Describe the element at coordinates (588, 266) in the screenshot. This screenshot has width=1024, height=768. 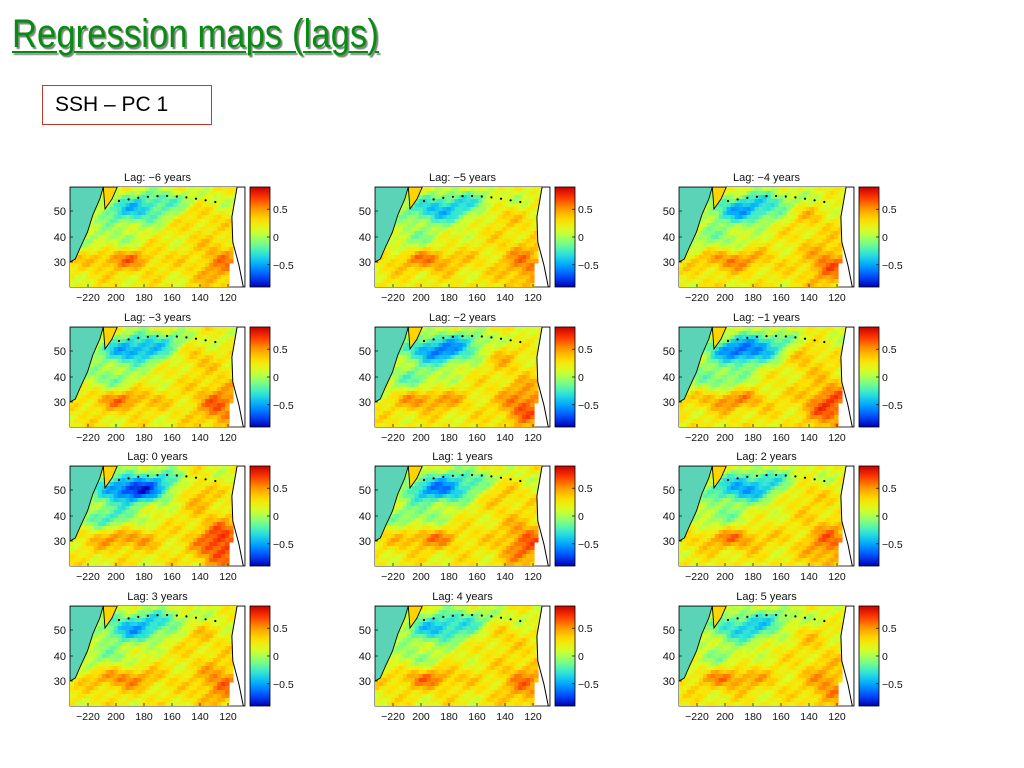
I see `colorbar-tick-label: −0.5` at that location.